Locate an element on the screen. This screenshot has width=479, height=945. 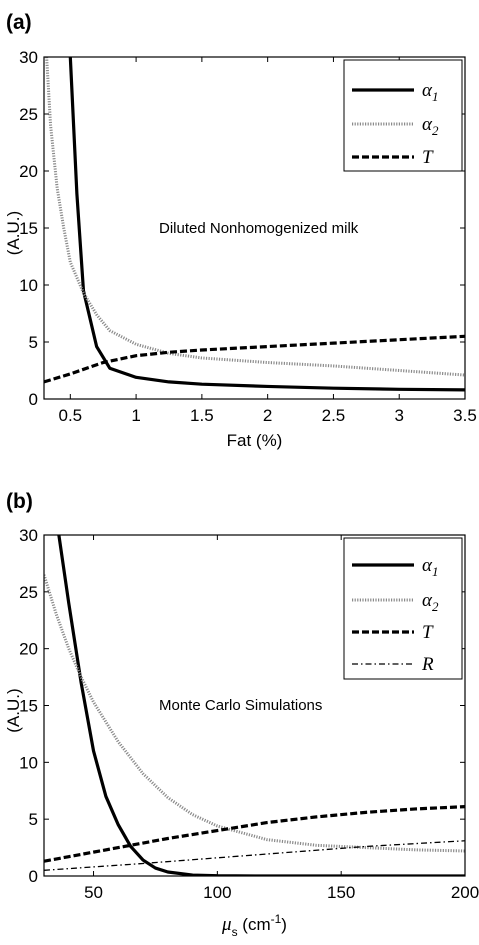
panel-a-y-tick-label: 20 is located at coordinates (28, 171).